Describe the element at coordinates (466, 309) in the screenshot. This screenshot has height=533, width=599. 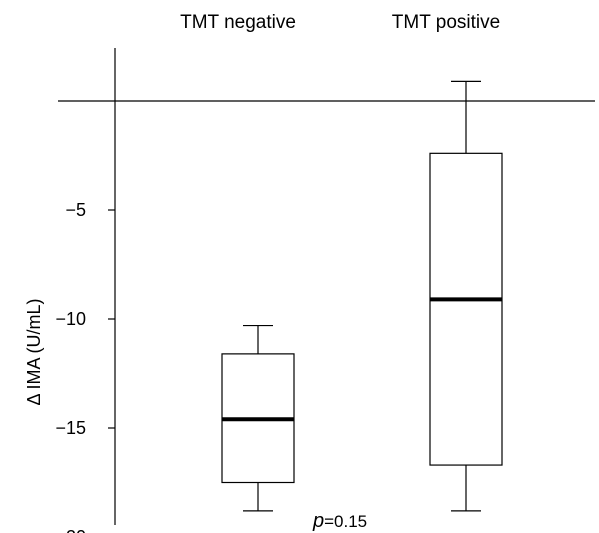
I see `box-iqr` at that location.